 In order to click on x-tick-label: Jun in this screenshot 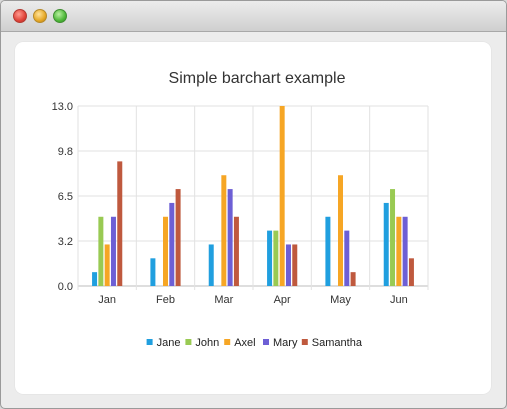, I will do `click(399, 300)`.